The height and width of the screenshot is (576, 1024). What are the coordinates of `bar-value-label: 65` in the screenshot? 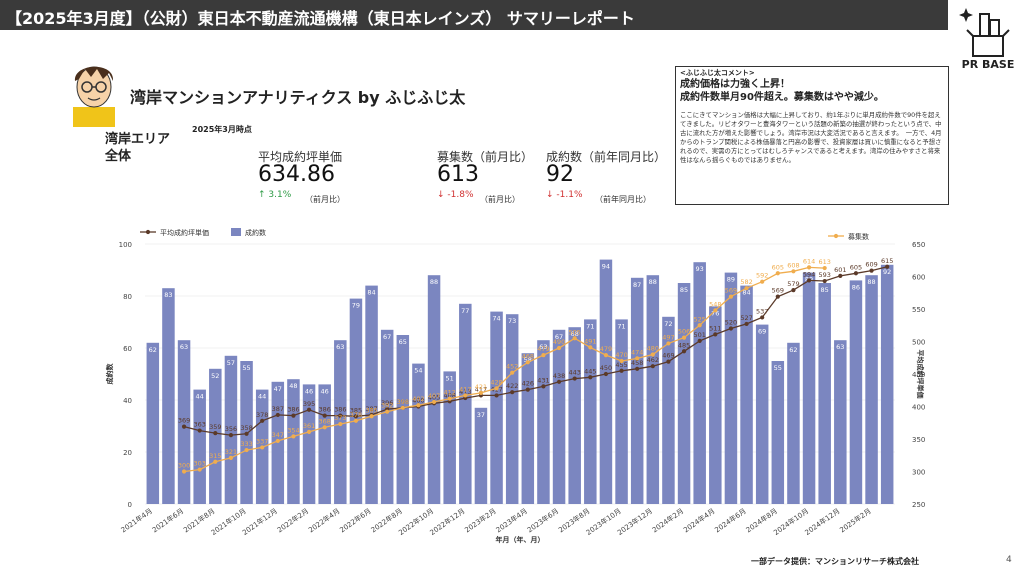 It's located at (403, 342).